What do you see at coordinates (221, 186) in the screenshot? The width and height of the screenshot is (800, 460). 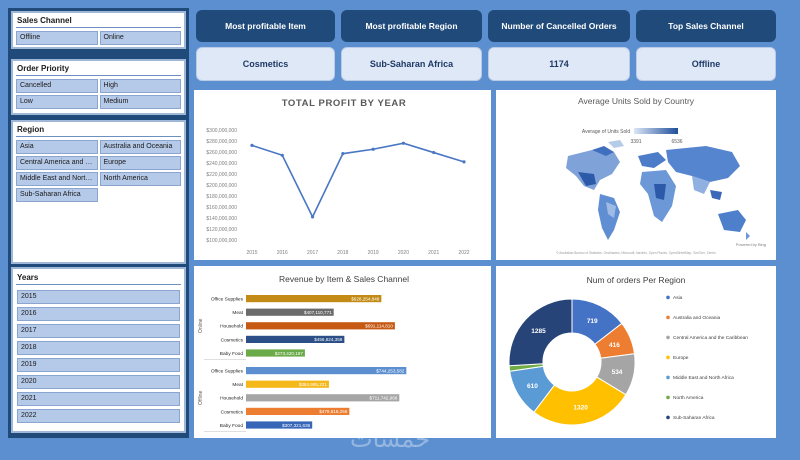 I see `y-tick-label: $200,000,000` at bounding box center [221, 186].